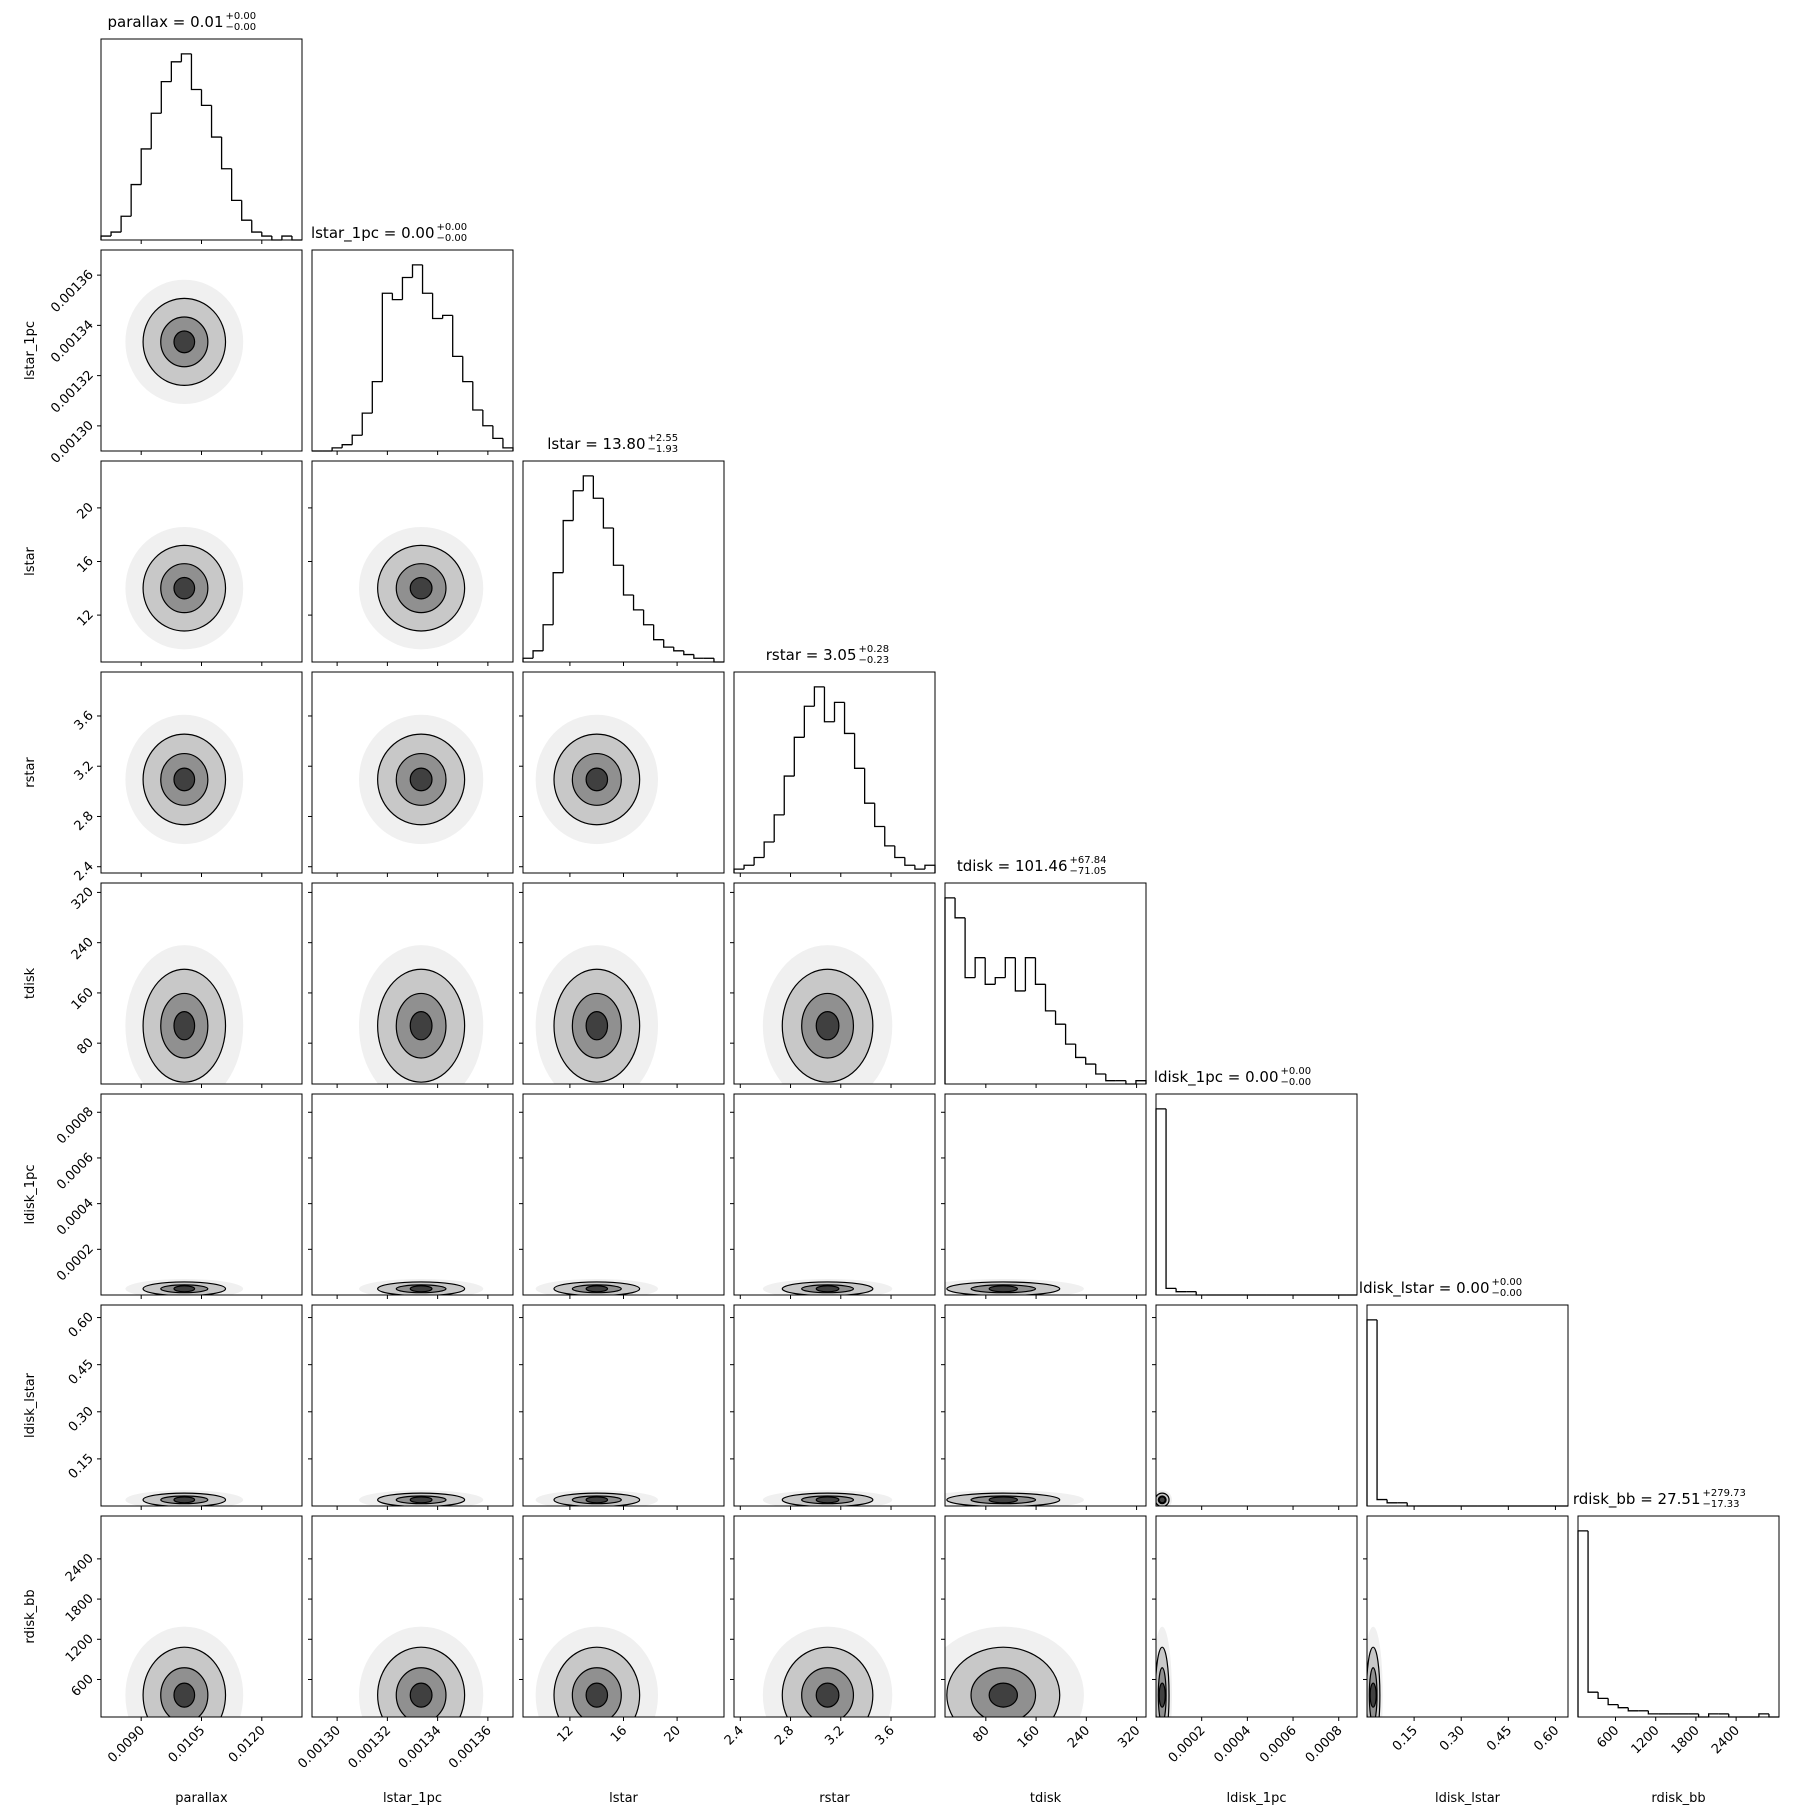 Image resolution: width=1809 pixels, height=1809 pixels. I want to click on error-lower: −0.00, so click(452, 238).